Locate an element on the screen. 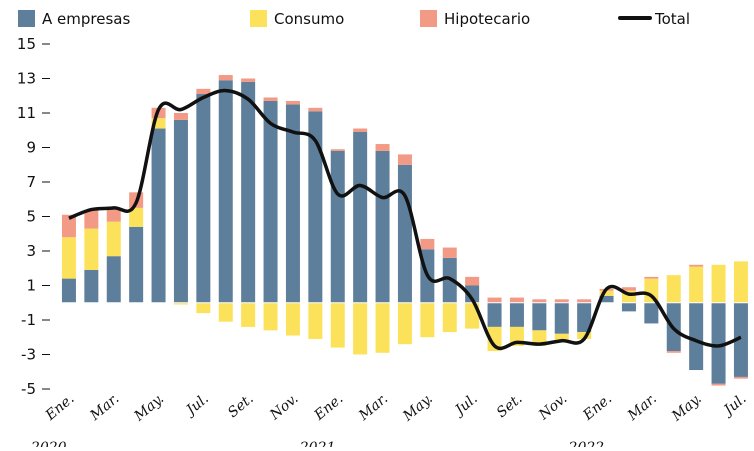 This screenshot has width=754, height=451. legend-label: Total is located at coordinates (672, 19).